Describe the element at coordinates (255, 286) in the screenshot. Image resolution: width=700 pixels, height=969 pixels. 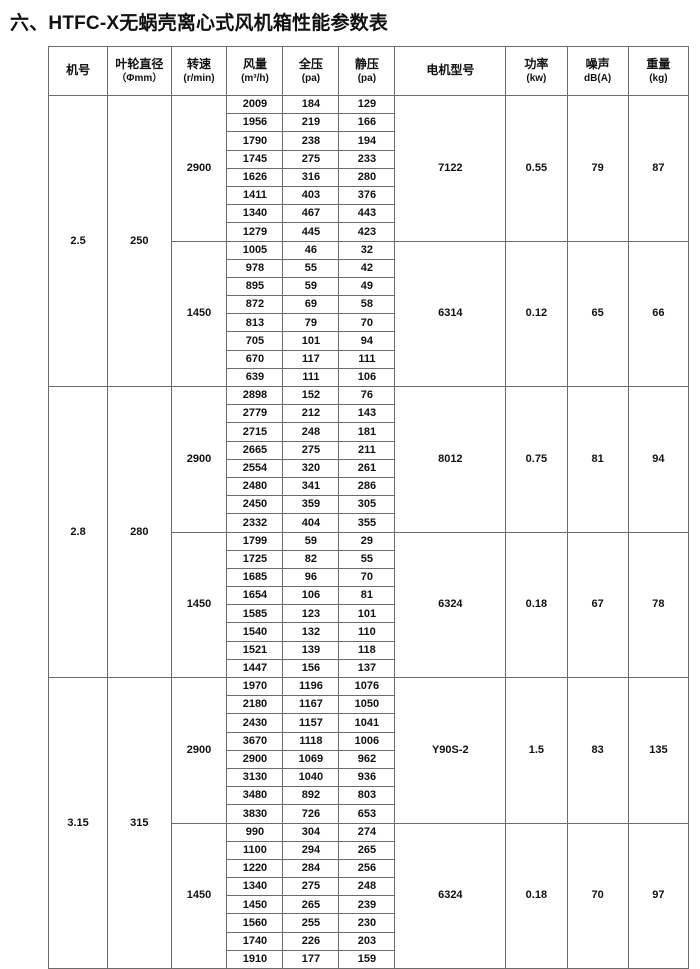
I see `cell-air-volume: 895` at that location.